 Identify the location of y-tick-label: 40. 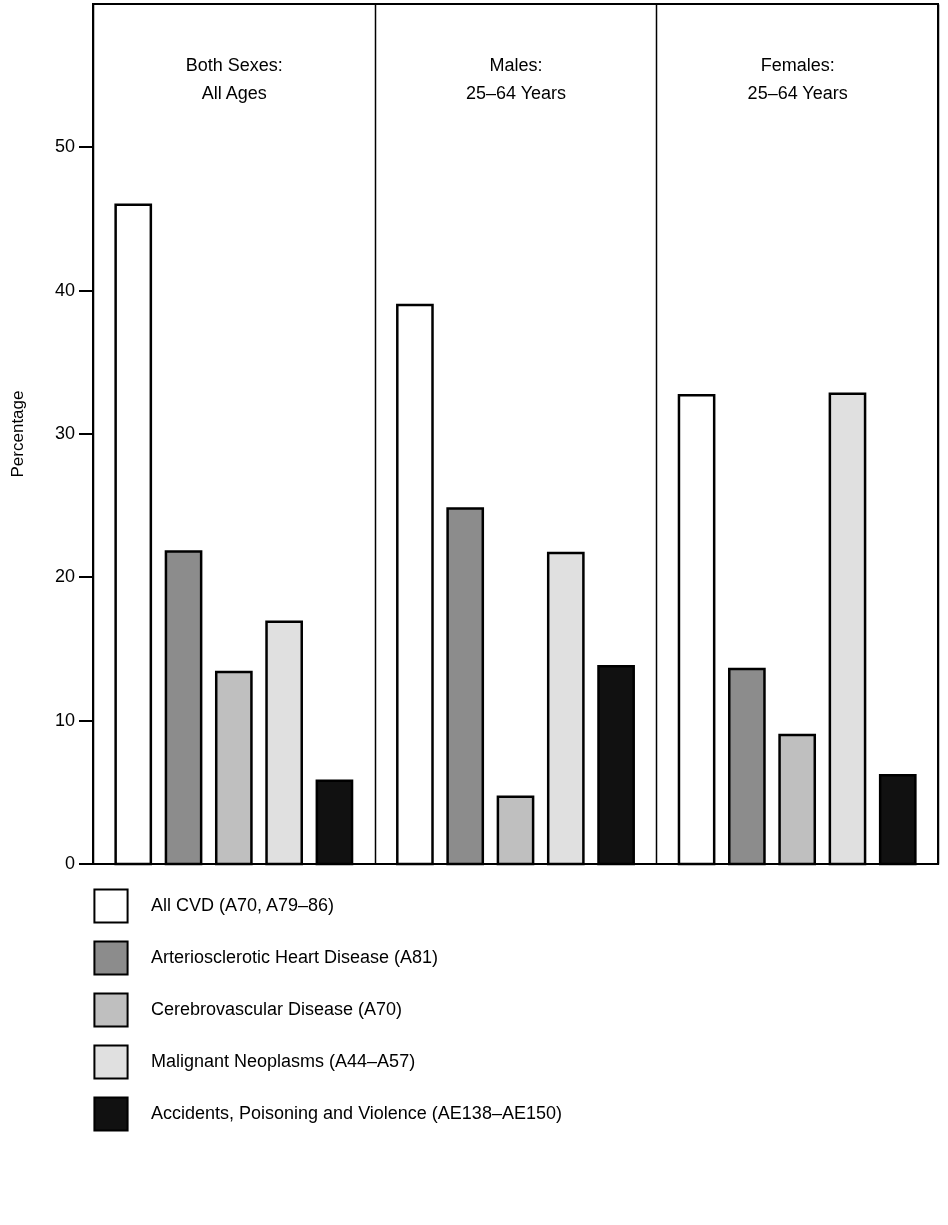
(64, 289).